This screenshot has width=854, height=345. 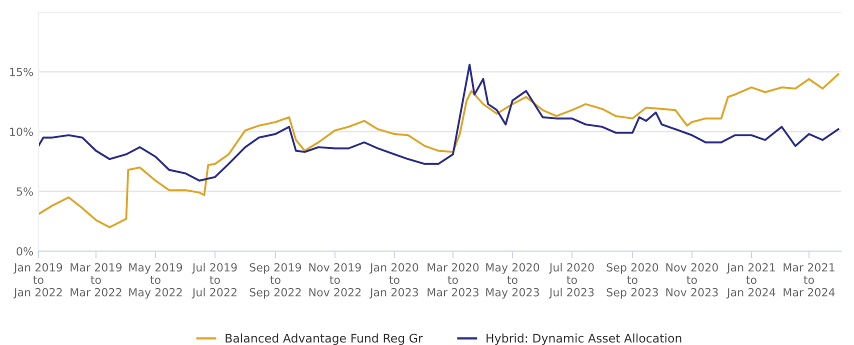 What do you see at coordinates (692, 279) in the screenshot?
I see `x-tick-label: Nov 2020 to Nov 2023` at bounding box center [692, 279].